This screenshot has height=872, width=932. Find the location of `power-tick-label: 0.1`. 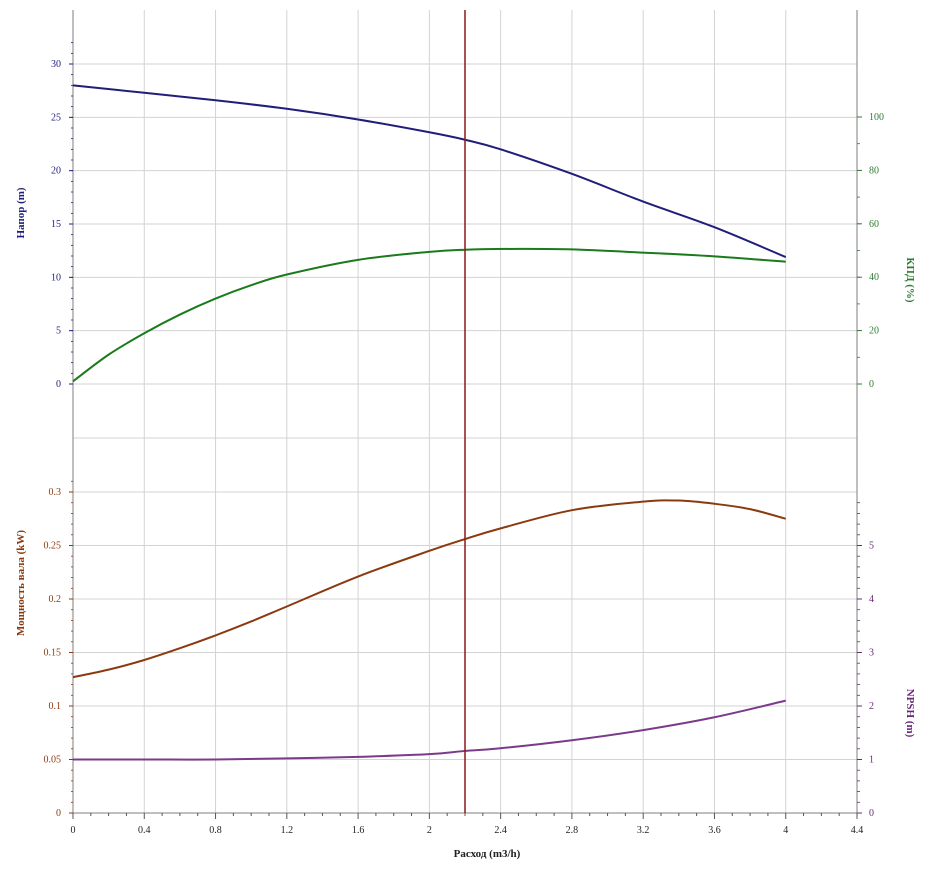

power-tick-label: 0.1 is located at coordinates (55, 706).